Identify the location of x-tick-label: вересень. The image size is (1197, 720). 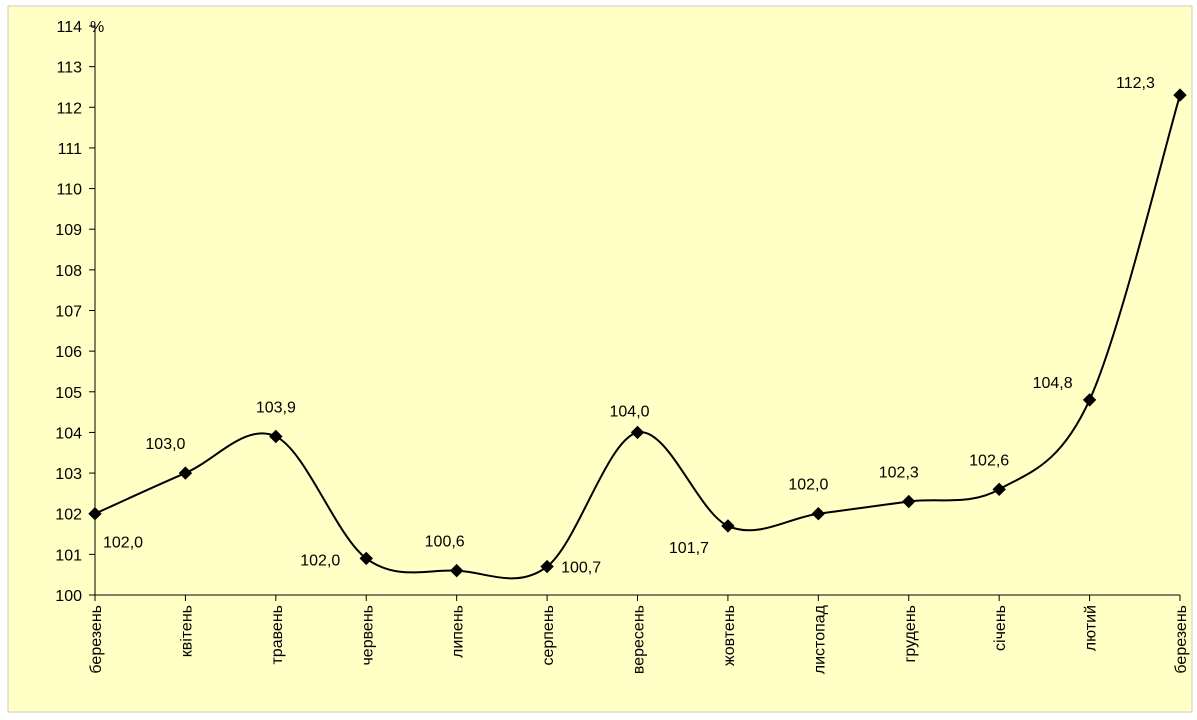
(639, 639).